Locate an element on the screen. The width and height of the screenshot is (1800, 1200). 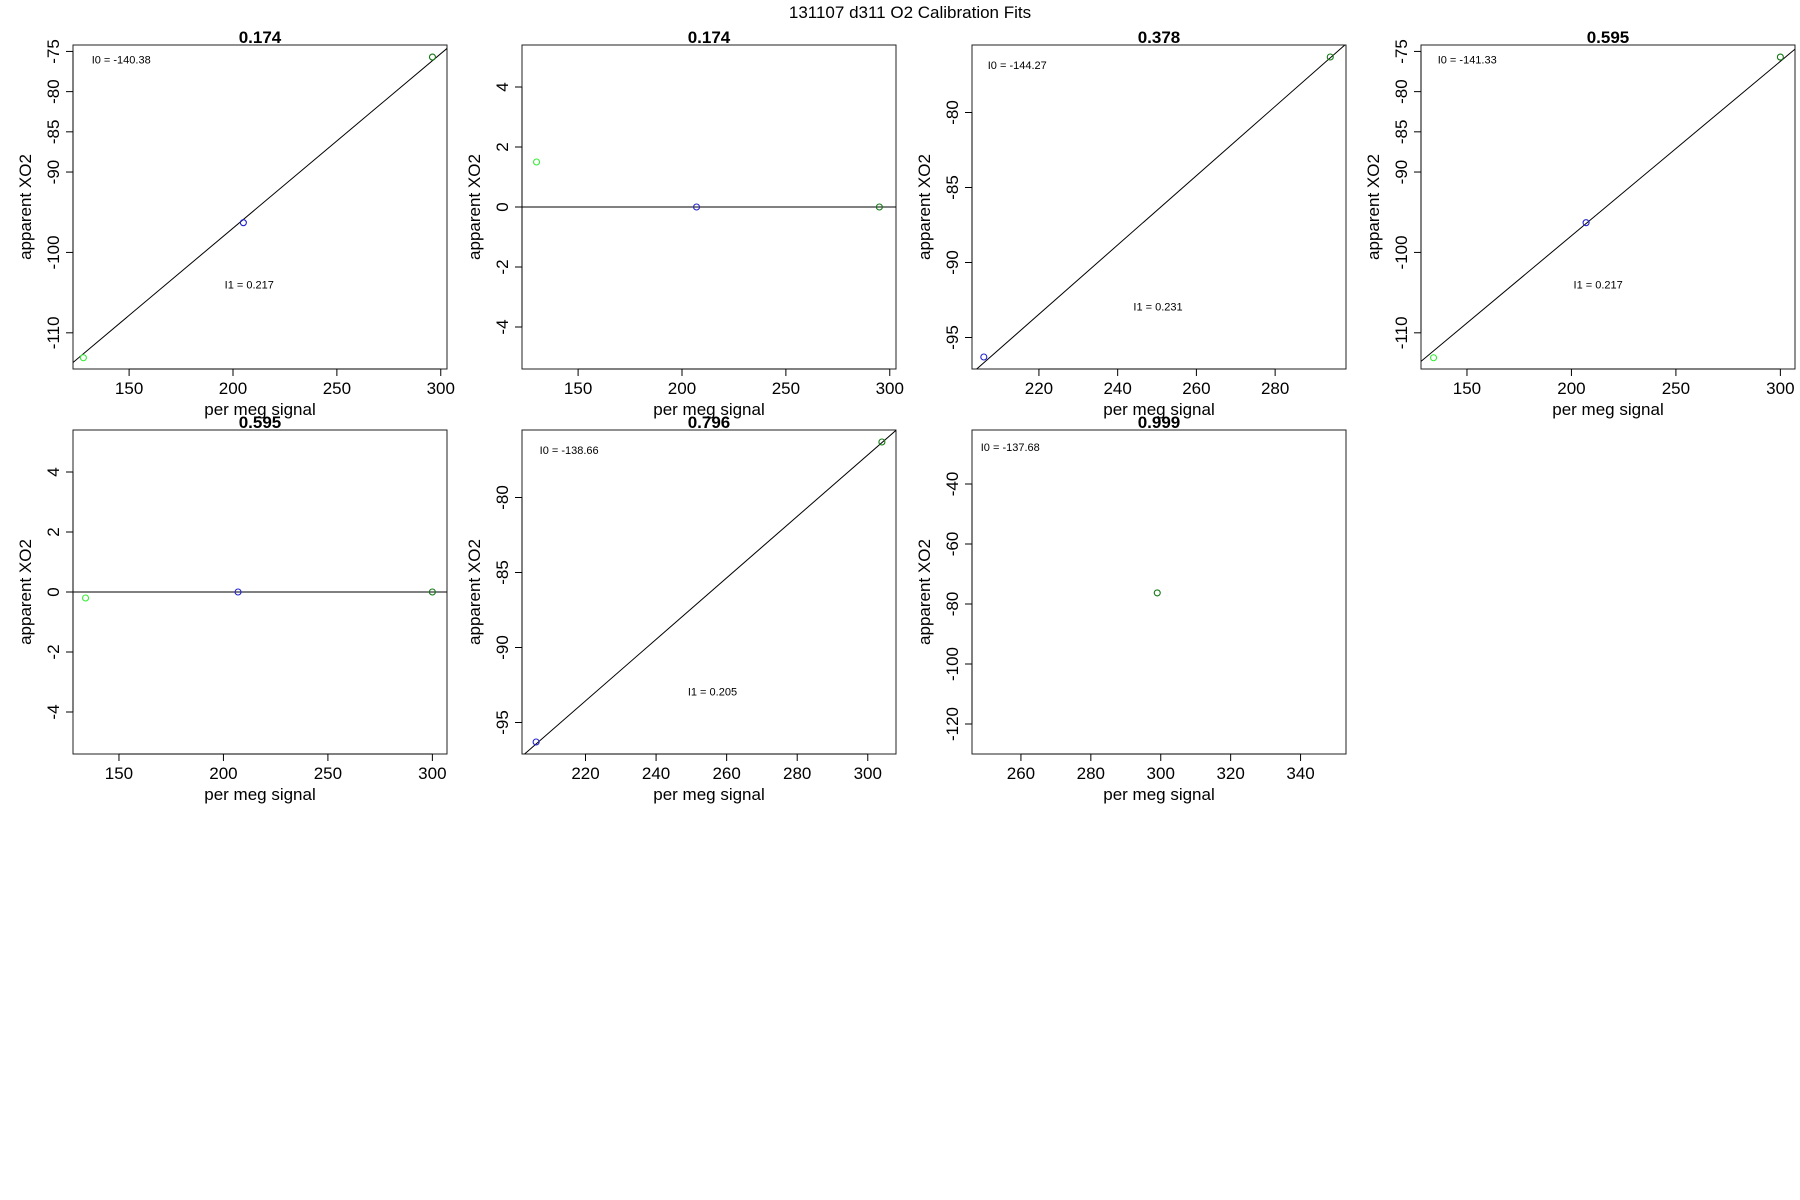
fit-annotation: I0 = -138.66 is located at coordinates (569, 451).